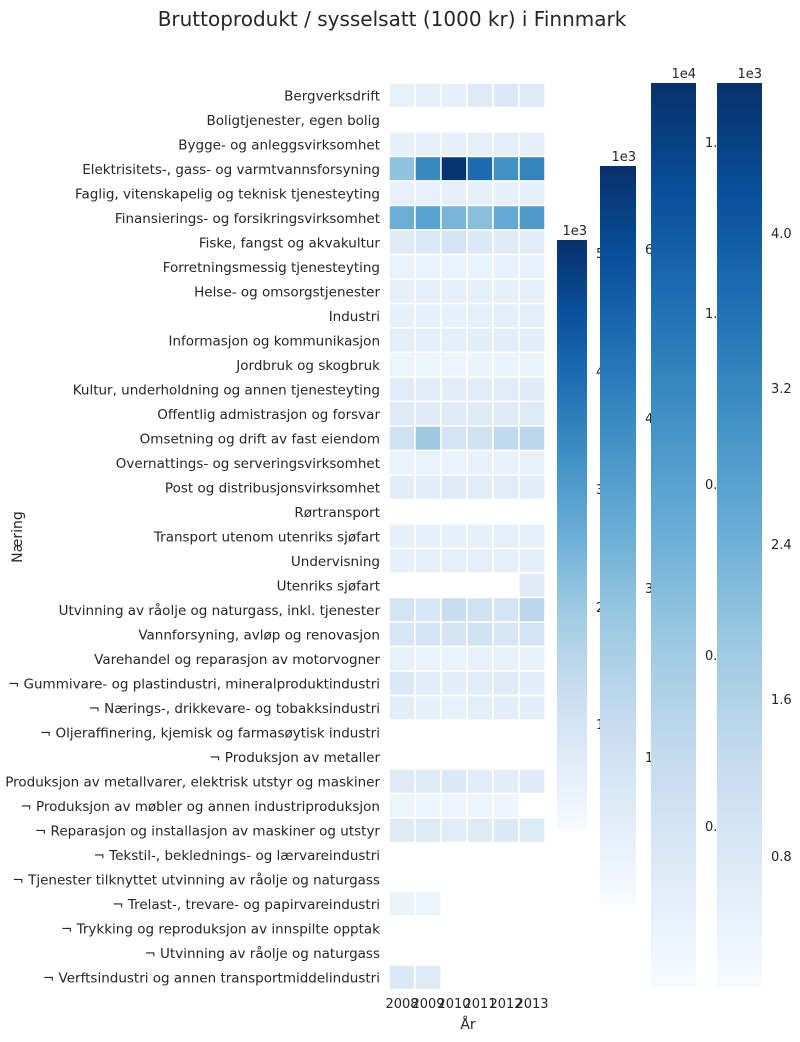  I want to click on row-label: Jordbruk og skogbruk, so click(307, 366).